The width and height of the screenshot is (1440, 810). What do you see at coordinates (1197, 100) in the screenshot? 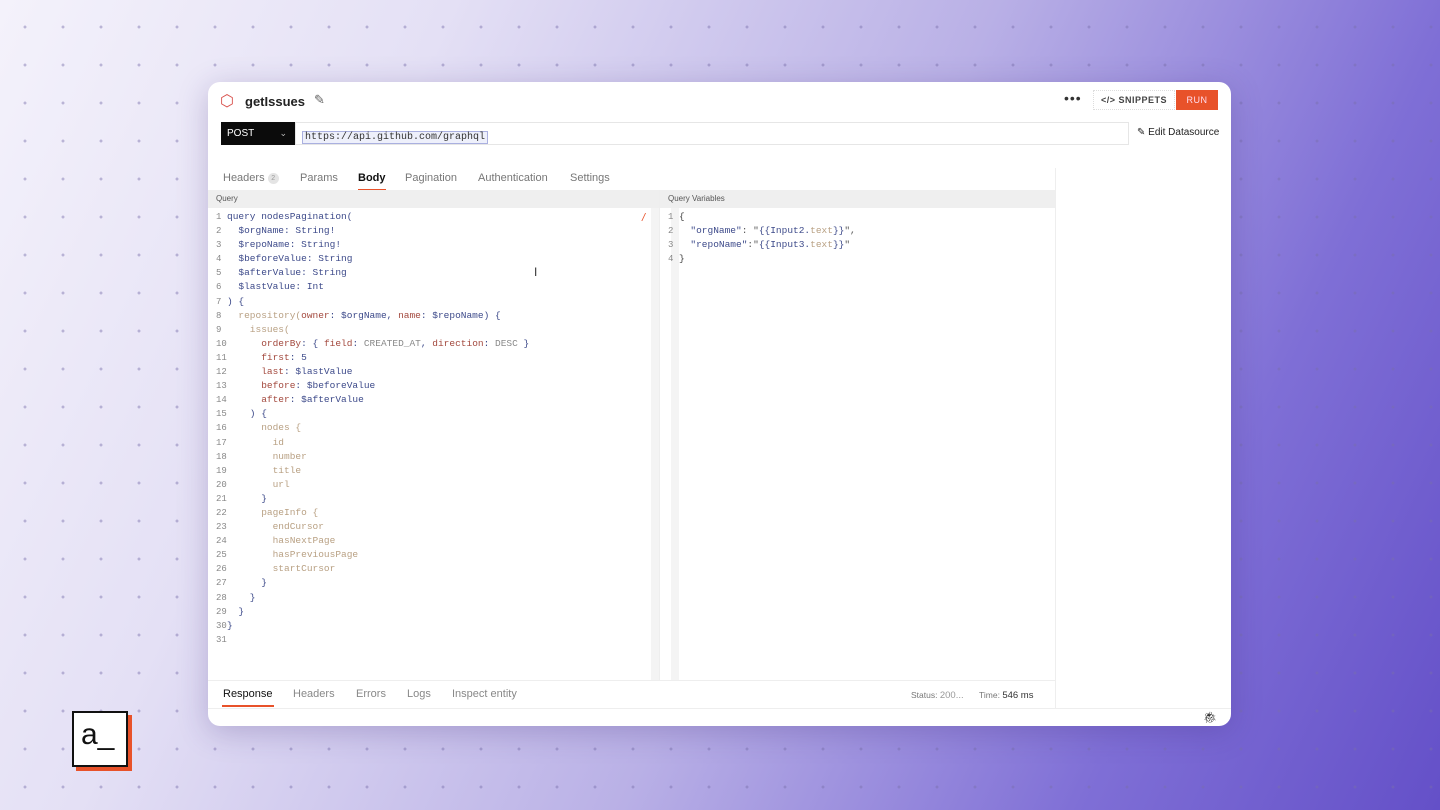
I see `run-button: RUN` at bounding box center [1197, 100].